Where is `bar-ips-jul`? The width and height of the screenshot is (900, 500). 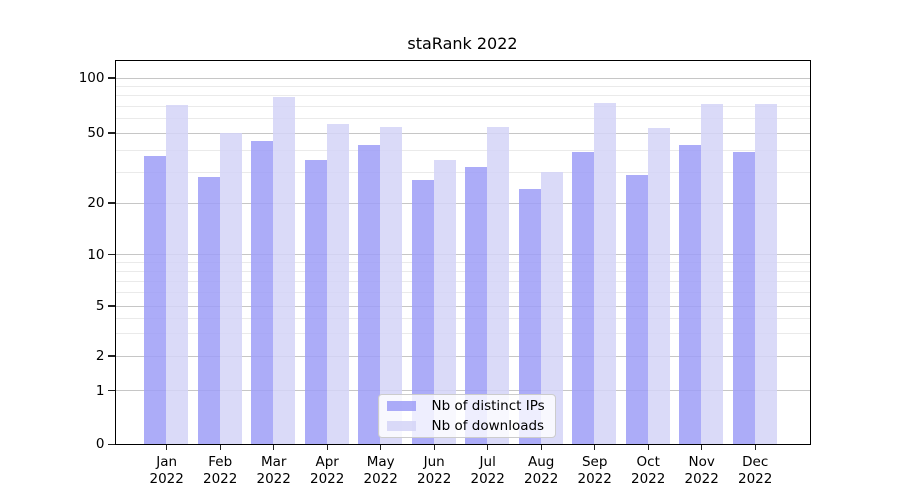
bar-ips-jul is located at coordinates (476, 306).